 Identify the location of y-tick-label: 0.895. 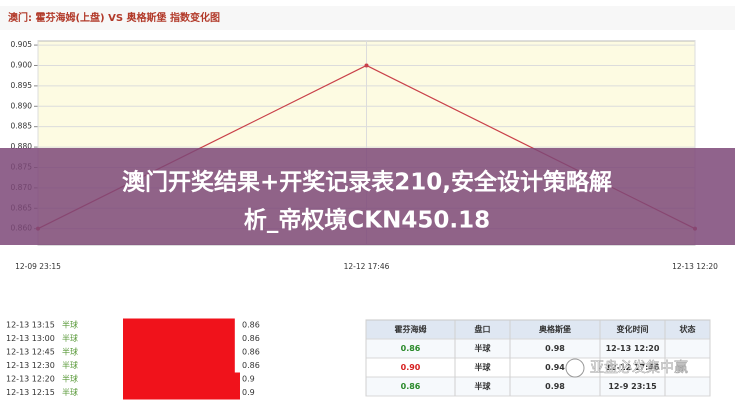
(22, 85).